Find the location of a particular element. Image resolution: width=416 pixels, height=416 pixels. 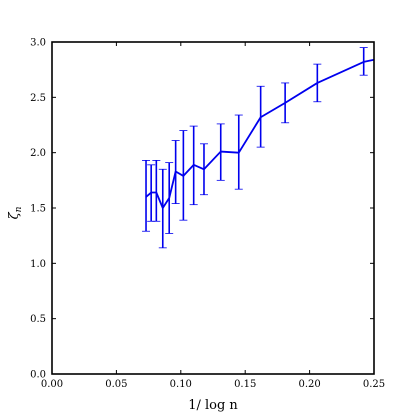

y-tick-label: 2.0 is located at coordinates (38, 153).